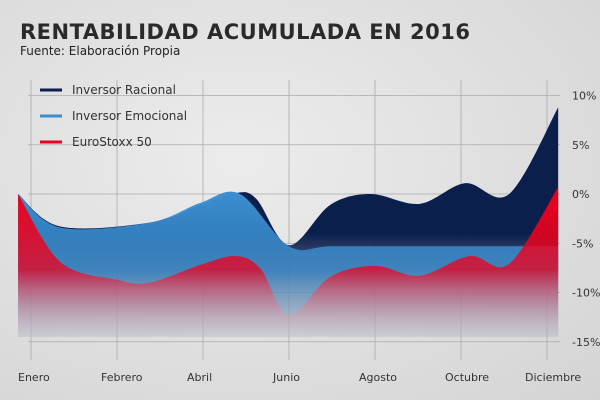 This screenshot has height=400, width=600. Describe the element at coordinates (100, 51) in the screenshot. I see `chart-subtitle: Fuente: Elaboración Propia` at that location.